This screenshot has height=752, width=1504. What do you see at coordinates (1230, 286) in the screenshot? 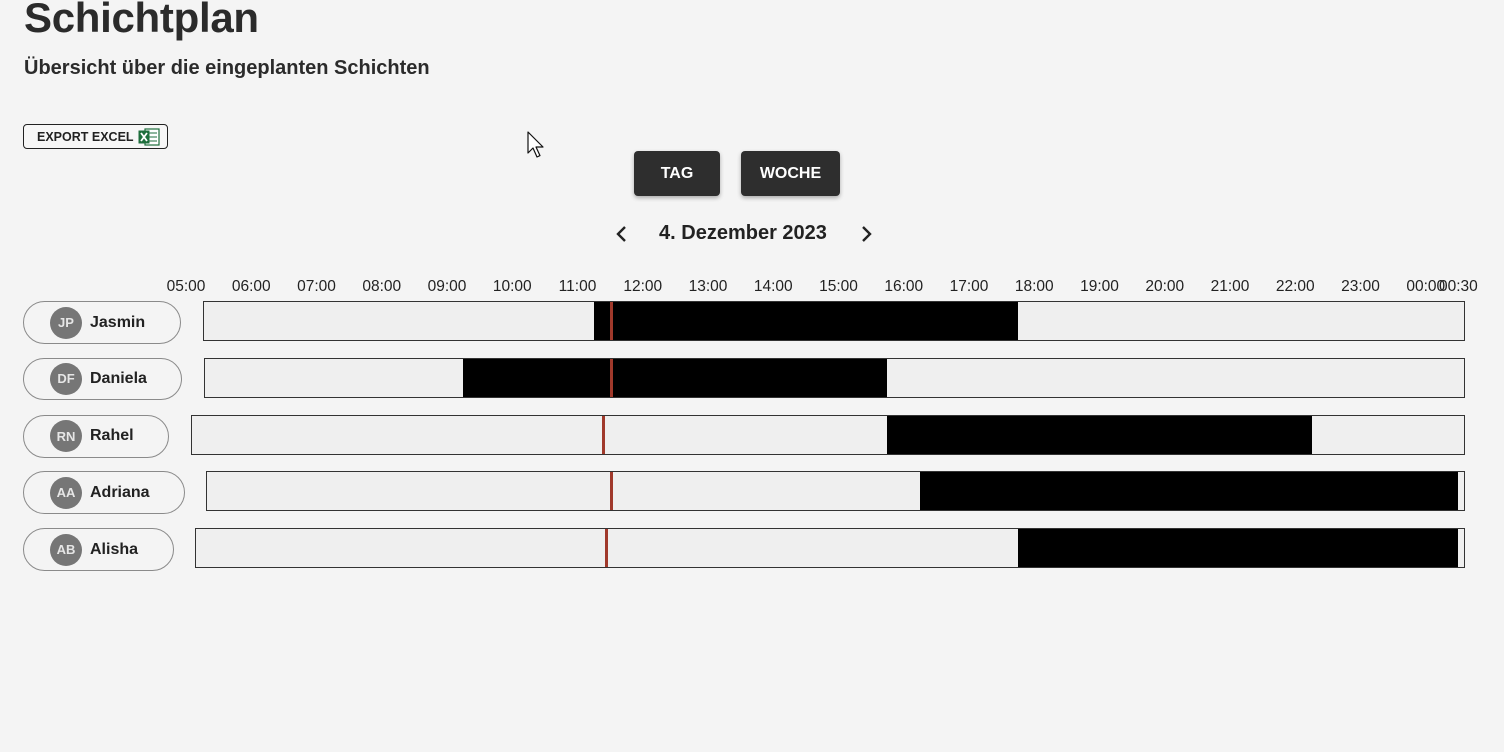
I see `hour-label: 21:00` at bounding box center [1230, 286].